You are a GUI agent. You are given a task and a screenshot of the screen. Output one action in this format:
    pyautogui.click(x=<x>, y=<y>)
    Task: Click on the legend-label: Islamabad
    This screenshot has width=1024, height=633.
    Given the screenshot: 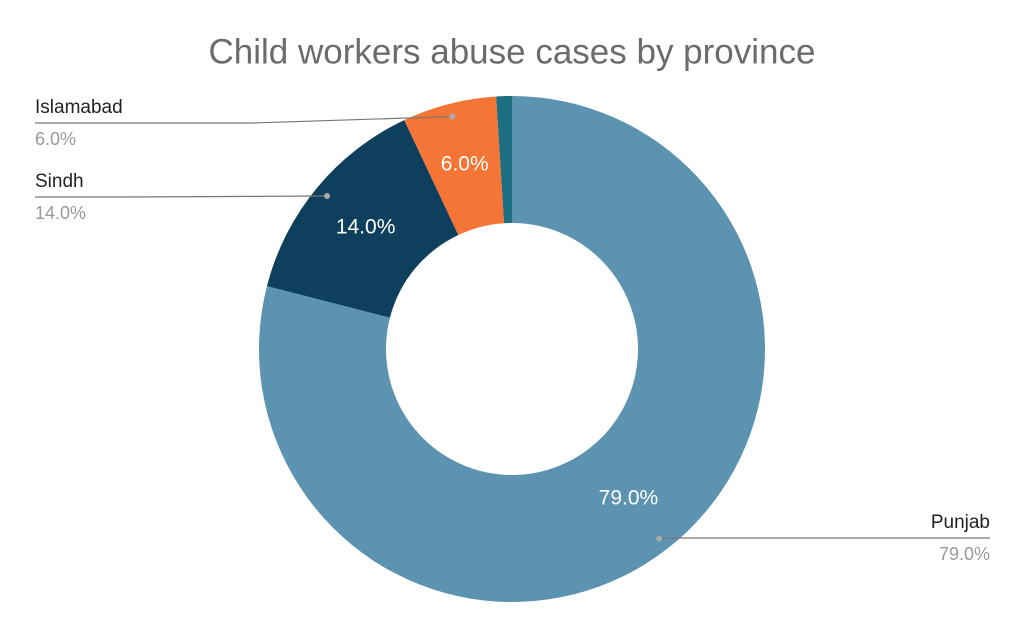 What is the action you would take?
    pyautogui.click(x=79, y=107)
    